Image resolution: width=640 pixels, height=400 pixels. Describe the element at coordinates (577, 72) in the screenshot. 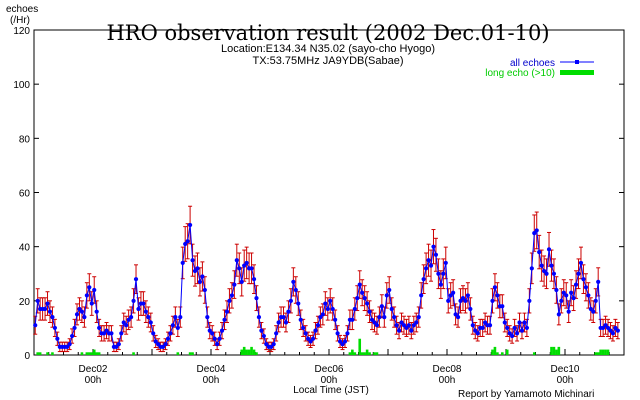

I see `legend-marker-long-echo` at that location.